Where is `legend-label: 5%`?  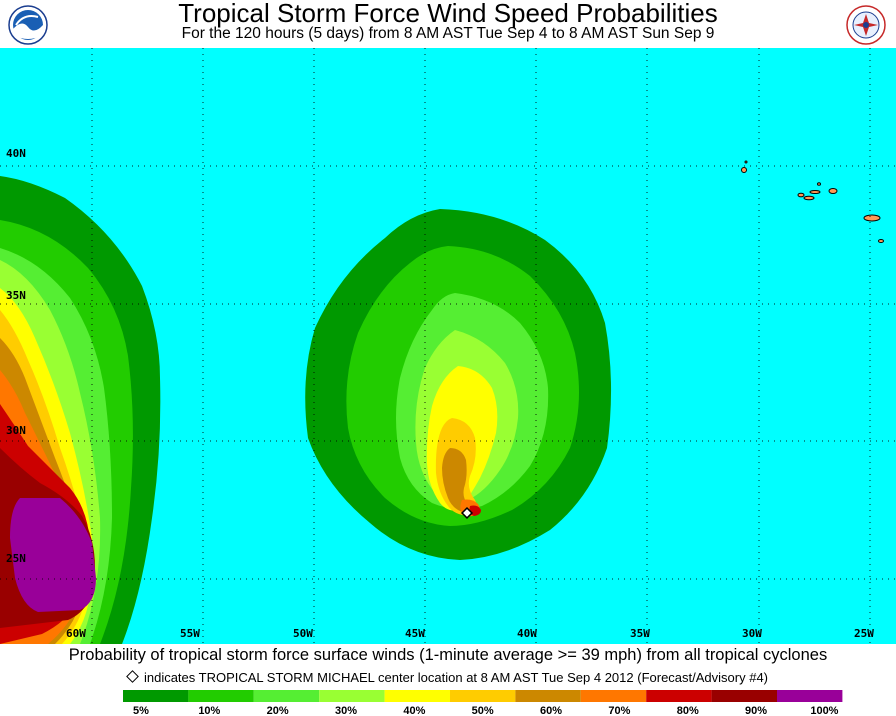
legend-label: 5% is located at coordinates (141, 710).